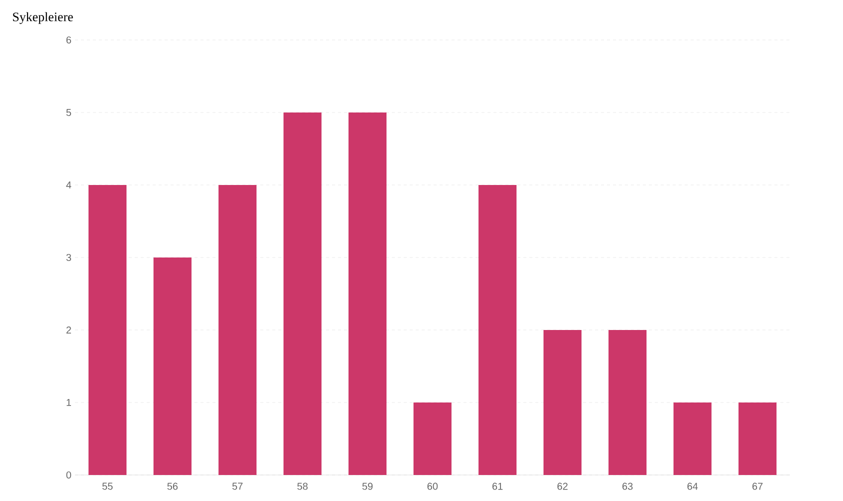 This screenshot has height=501, width=843. I want to click on x-tick-label: 58, so click(302, 486).